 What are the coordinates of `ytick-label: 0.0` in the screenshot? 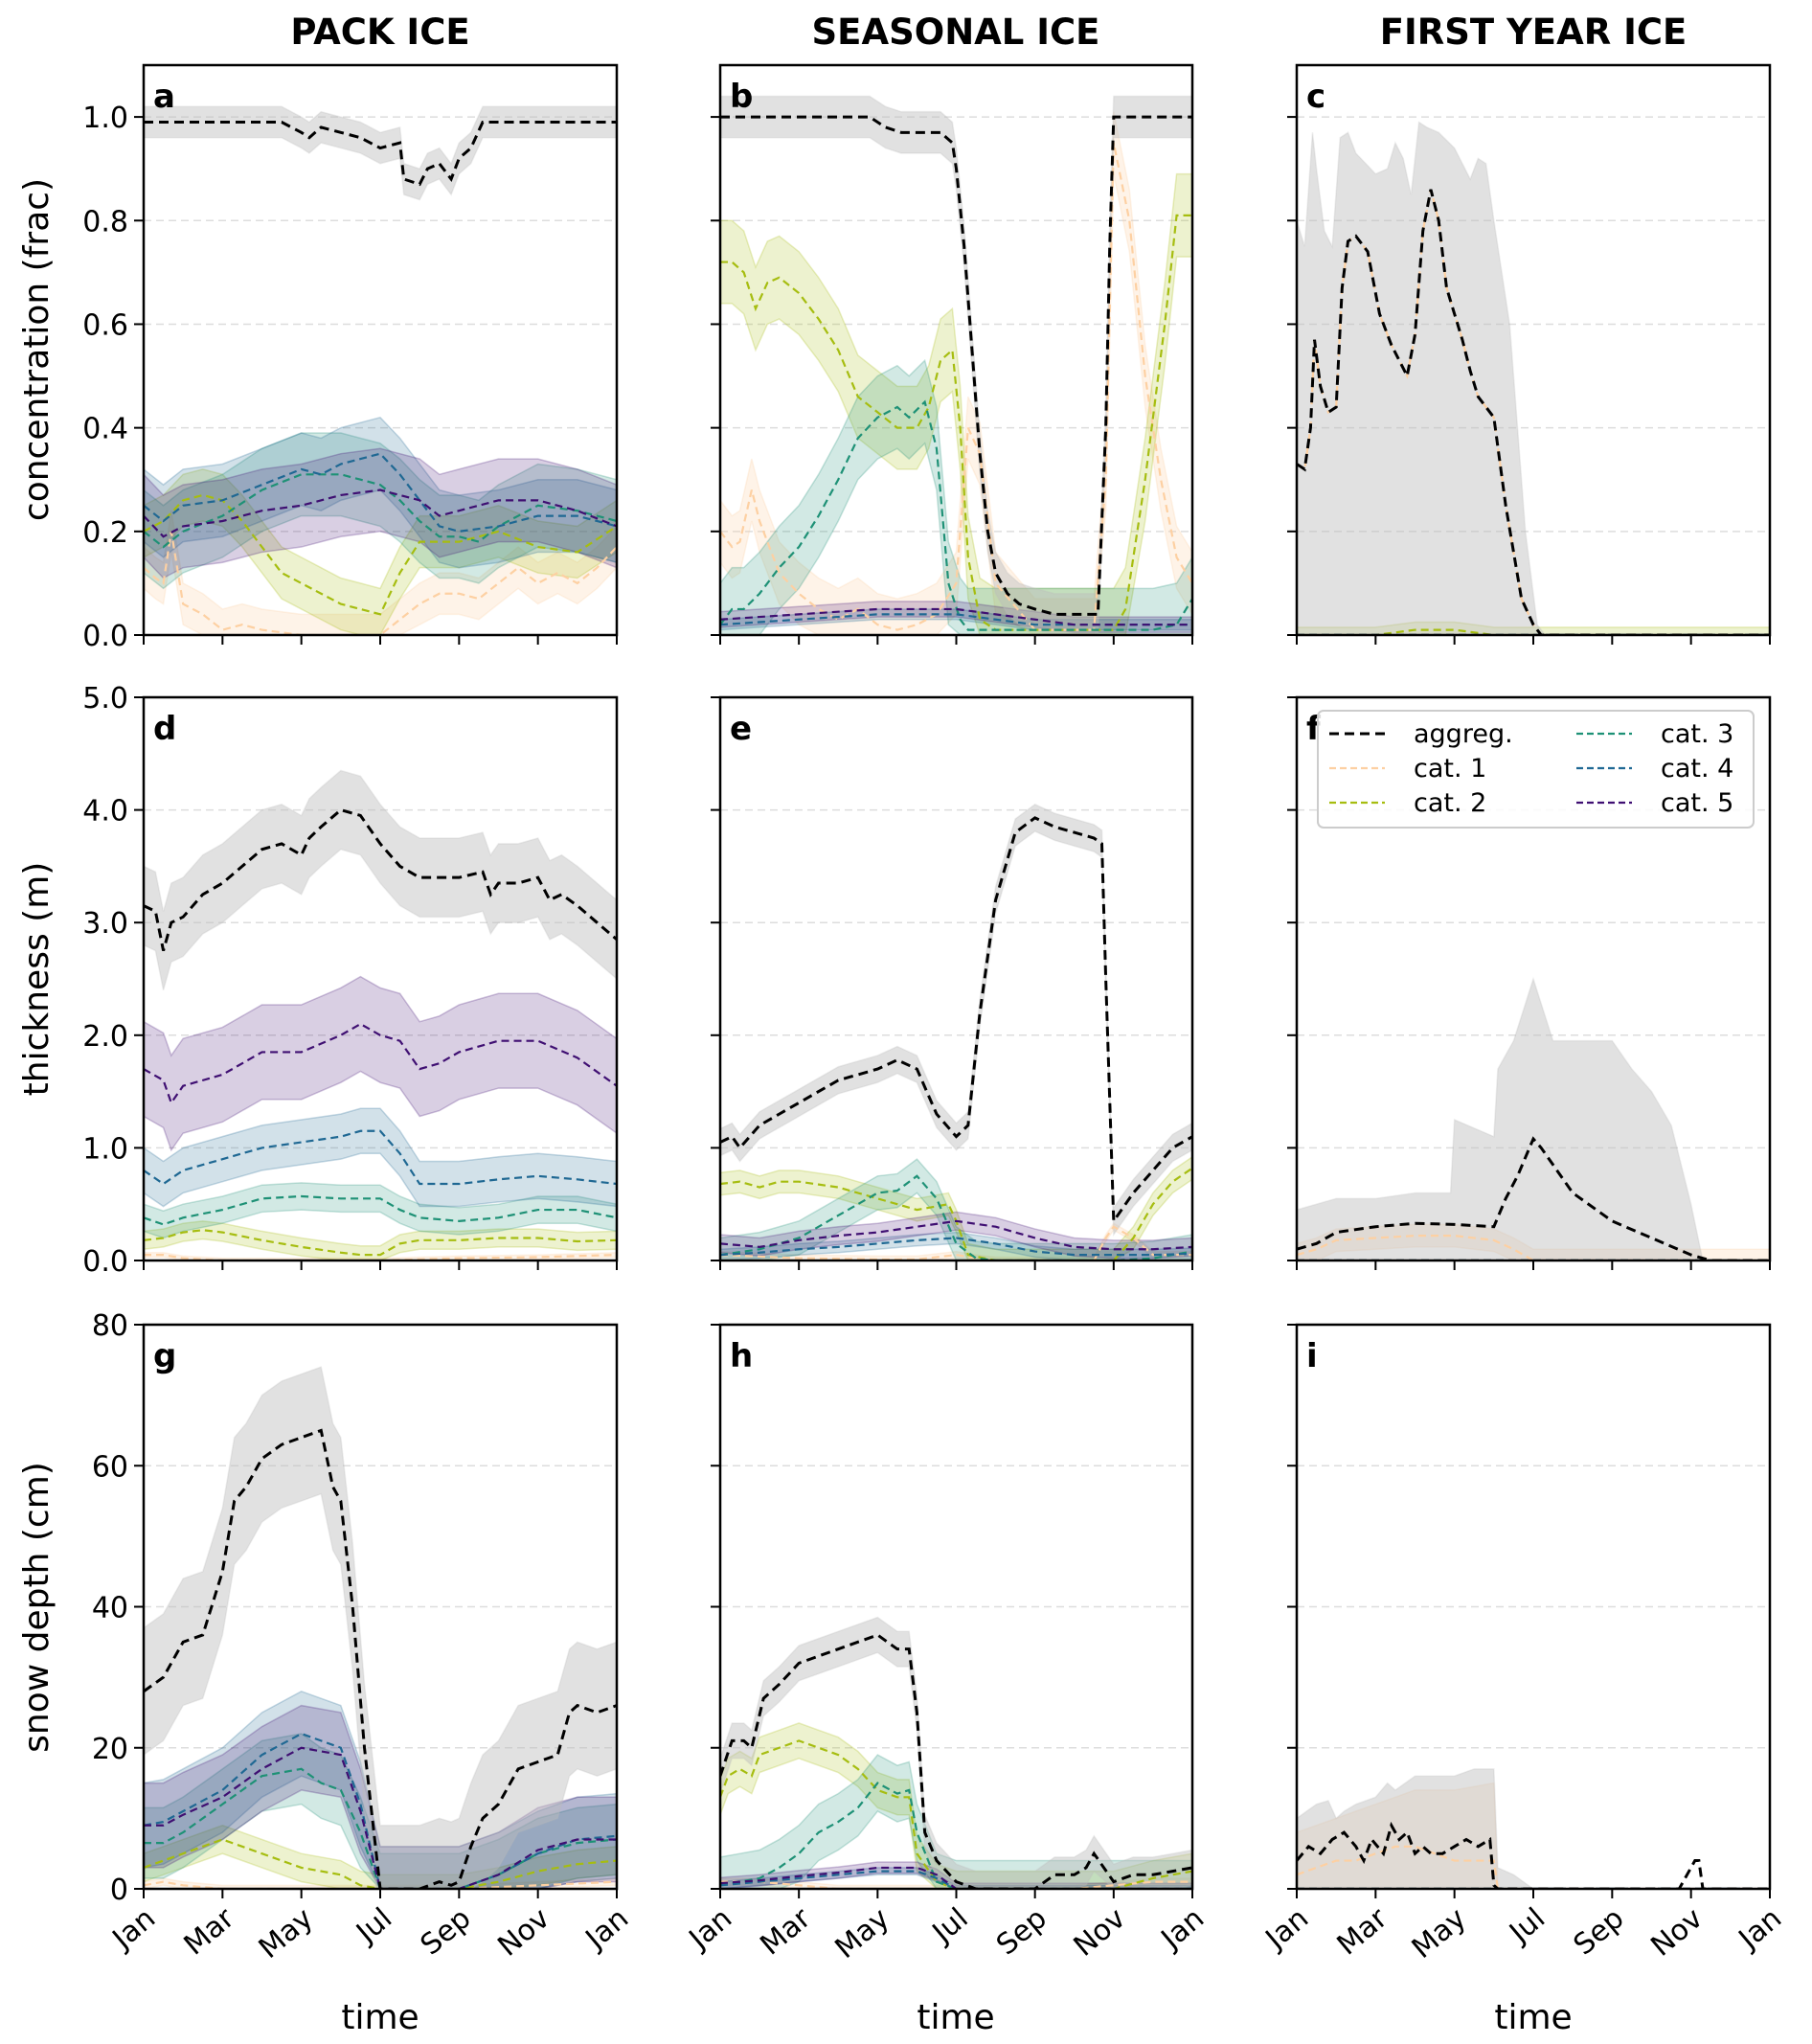 It's located at (105, 1262).